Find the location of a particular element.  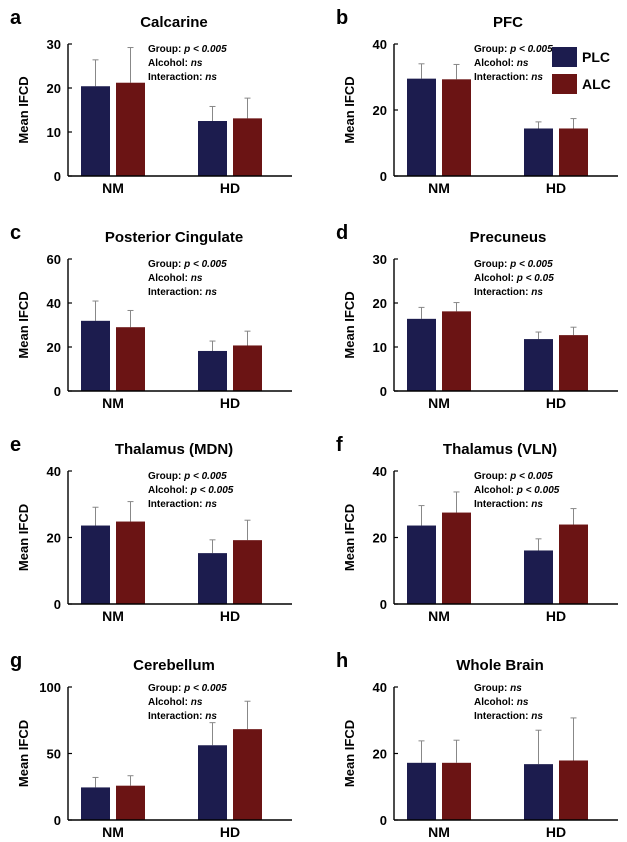

legend: PLC ALC is located at coordinates (581, 70).